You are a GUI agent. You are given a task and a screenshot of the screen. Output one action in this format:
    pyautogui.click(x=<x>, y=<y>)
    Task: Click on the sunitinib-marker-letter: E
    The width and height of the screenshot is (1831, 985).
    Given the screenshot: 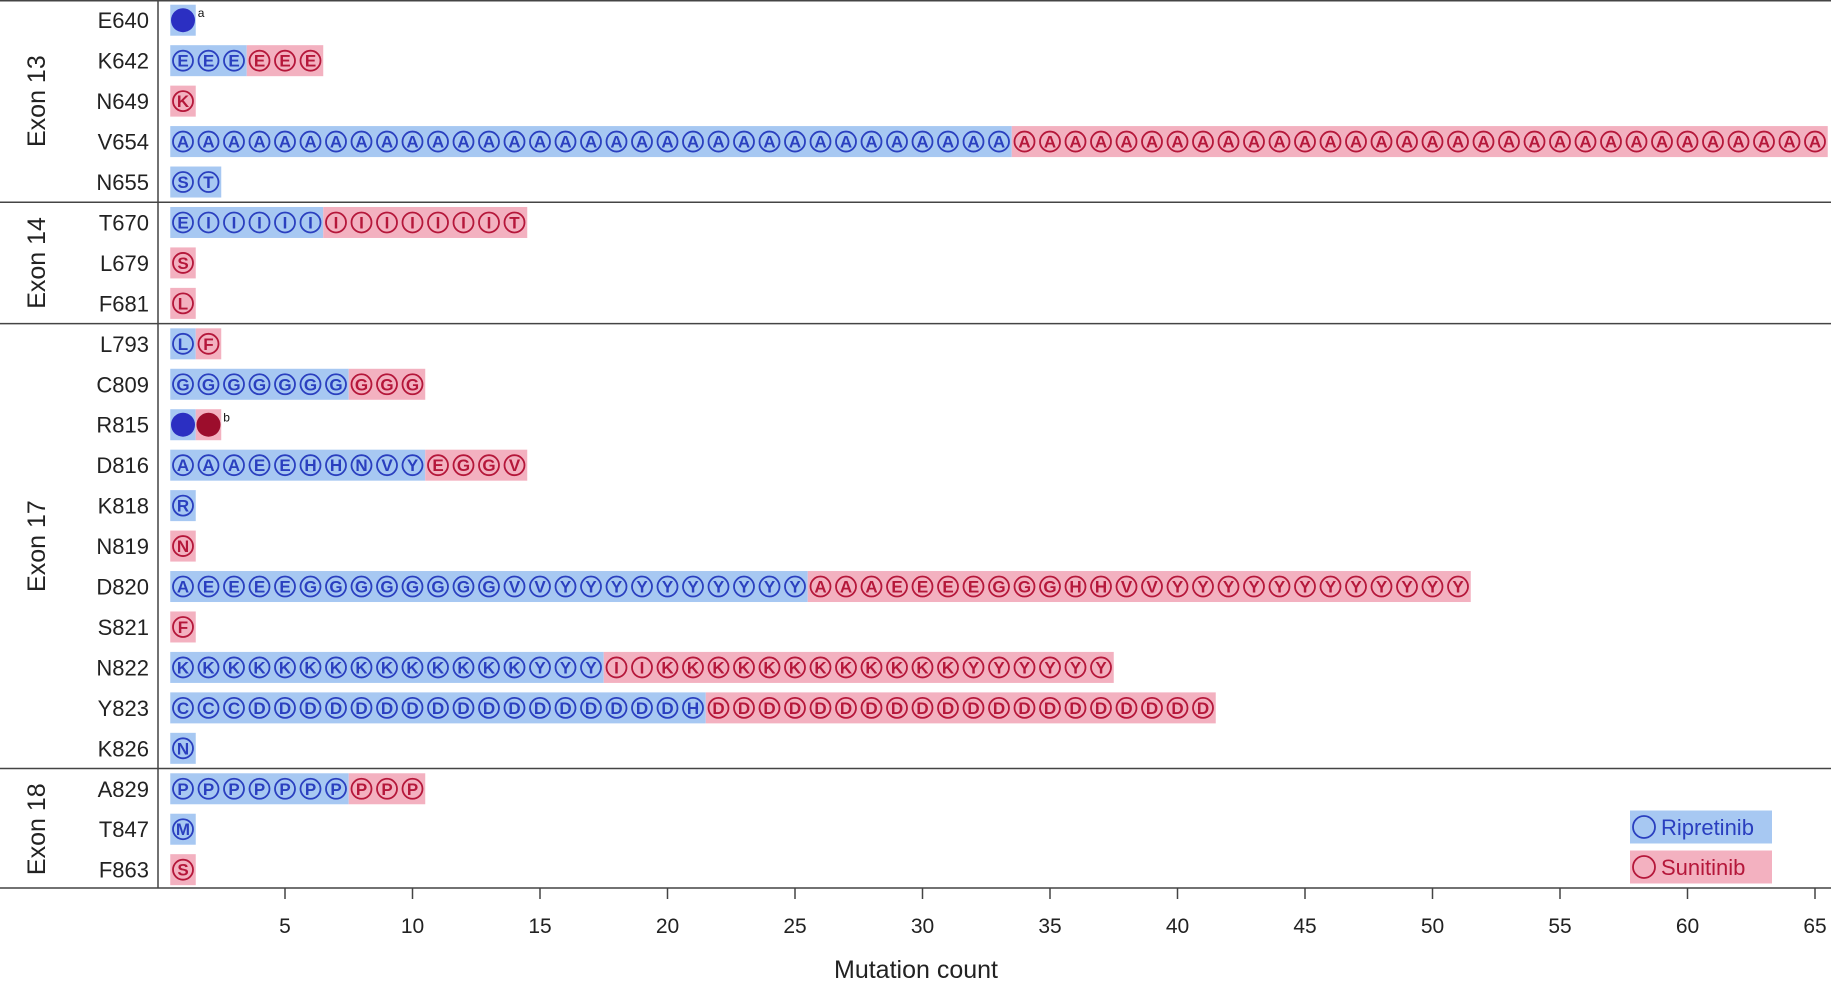 What is the action you would take?
    pyautogui.click(x=947, y=587)
    